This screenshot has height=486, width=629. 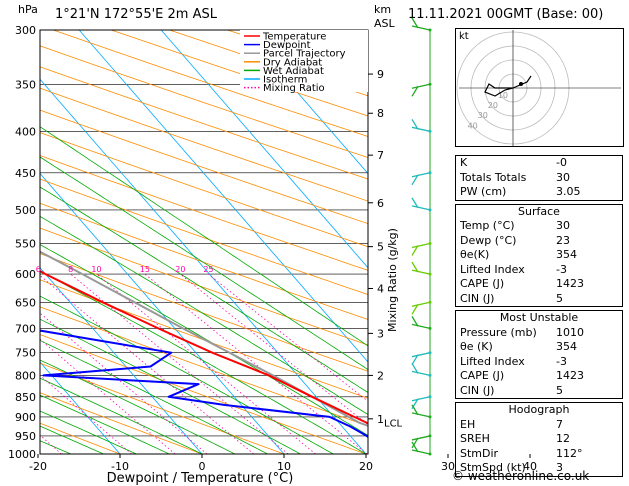 What do you see at coordinates (570, 332) in the screenshot?
I see `unstable-value: 1010` at bounding box center [570, 332].